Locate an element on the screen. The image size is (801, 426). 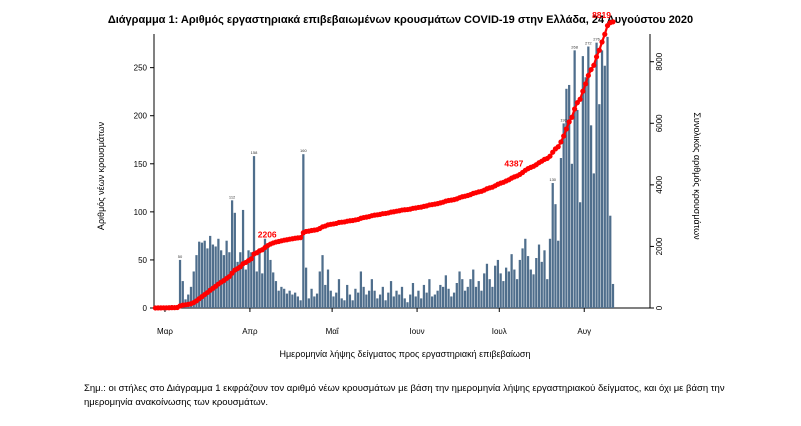
y-axis-label-right: Συνολικός αριθμός κρουσμάτων is located at coordinates (697, 176).